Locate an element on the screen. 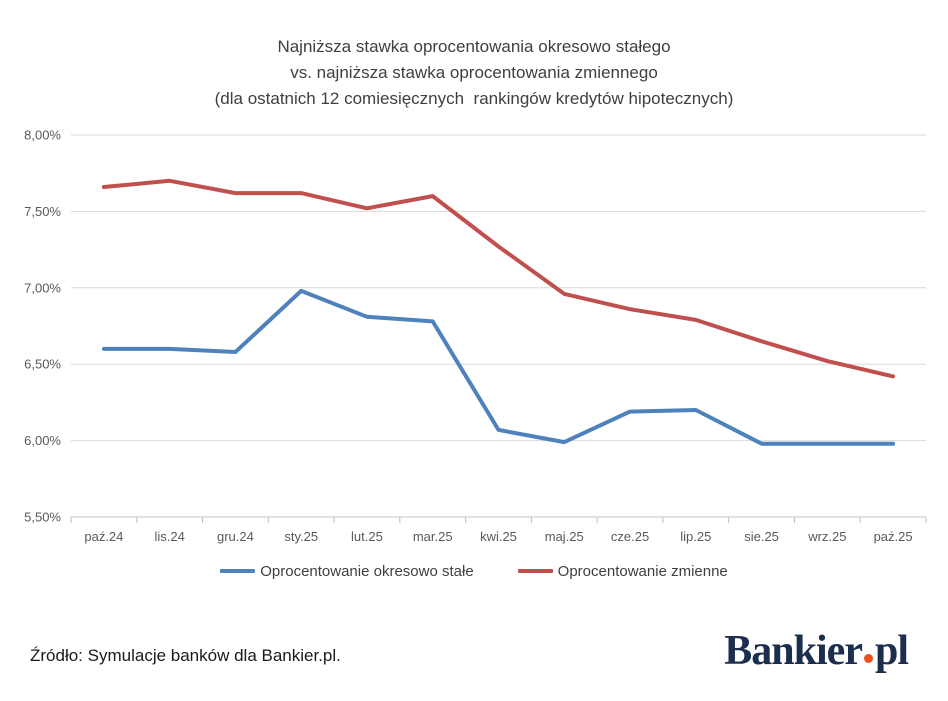 This screenshot has height=701, width=948. x-tick-label: lip.25 is located at coordinates (695, 536).